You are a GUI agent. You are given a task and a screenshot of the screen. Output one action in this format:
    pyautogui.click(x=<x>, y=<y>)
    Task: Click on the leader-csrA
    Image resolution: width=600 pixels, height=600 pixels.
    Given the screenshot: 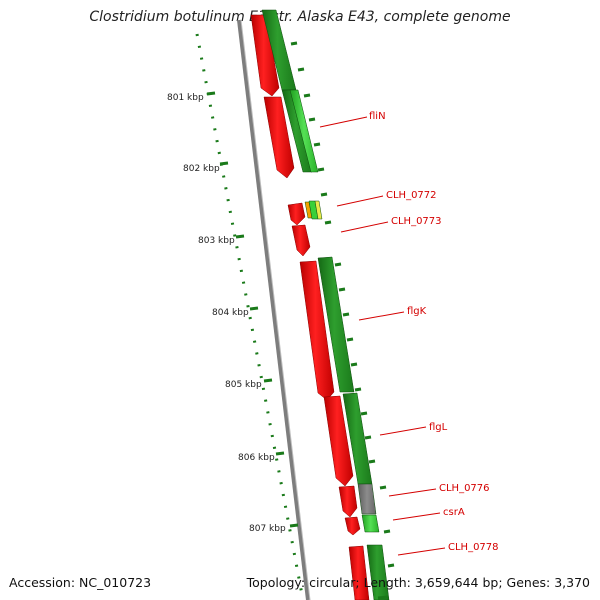 What is the action you would take?
    pyautogui.click(x=416, y=516)
    